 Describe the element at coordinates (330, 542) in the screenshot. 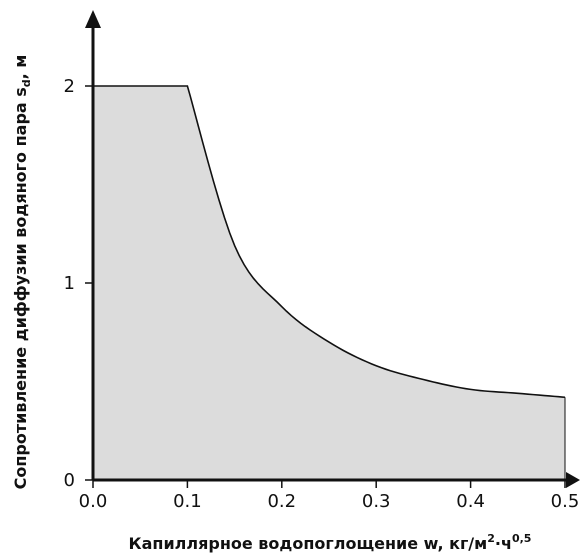

I see `x-axis-title: Капиллярное водопоглощение w, кг/м2·ч0,5` at that location.